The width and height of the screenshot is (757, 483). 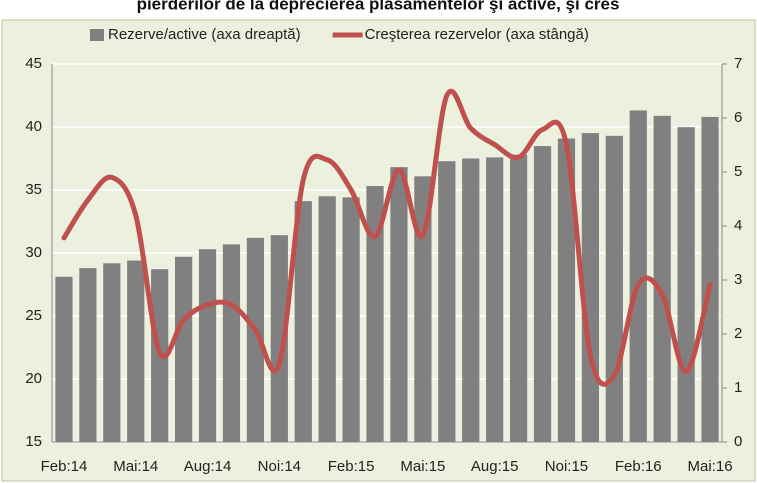 What do you see at coordinates (738, 333) in the screenshot?
I see `y2-tick-label: 2` at bounding box center [738, 333].